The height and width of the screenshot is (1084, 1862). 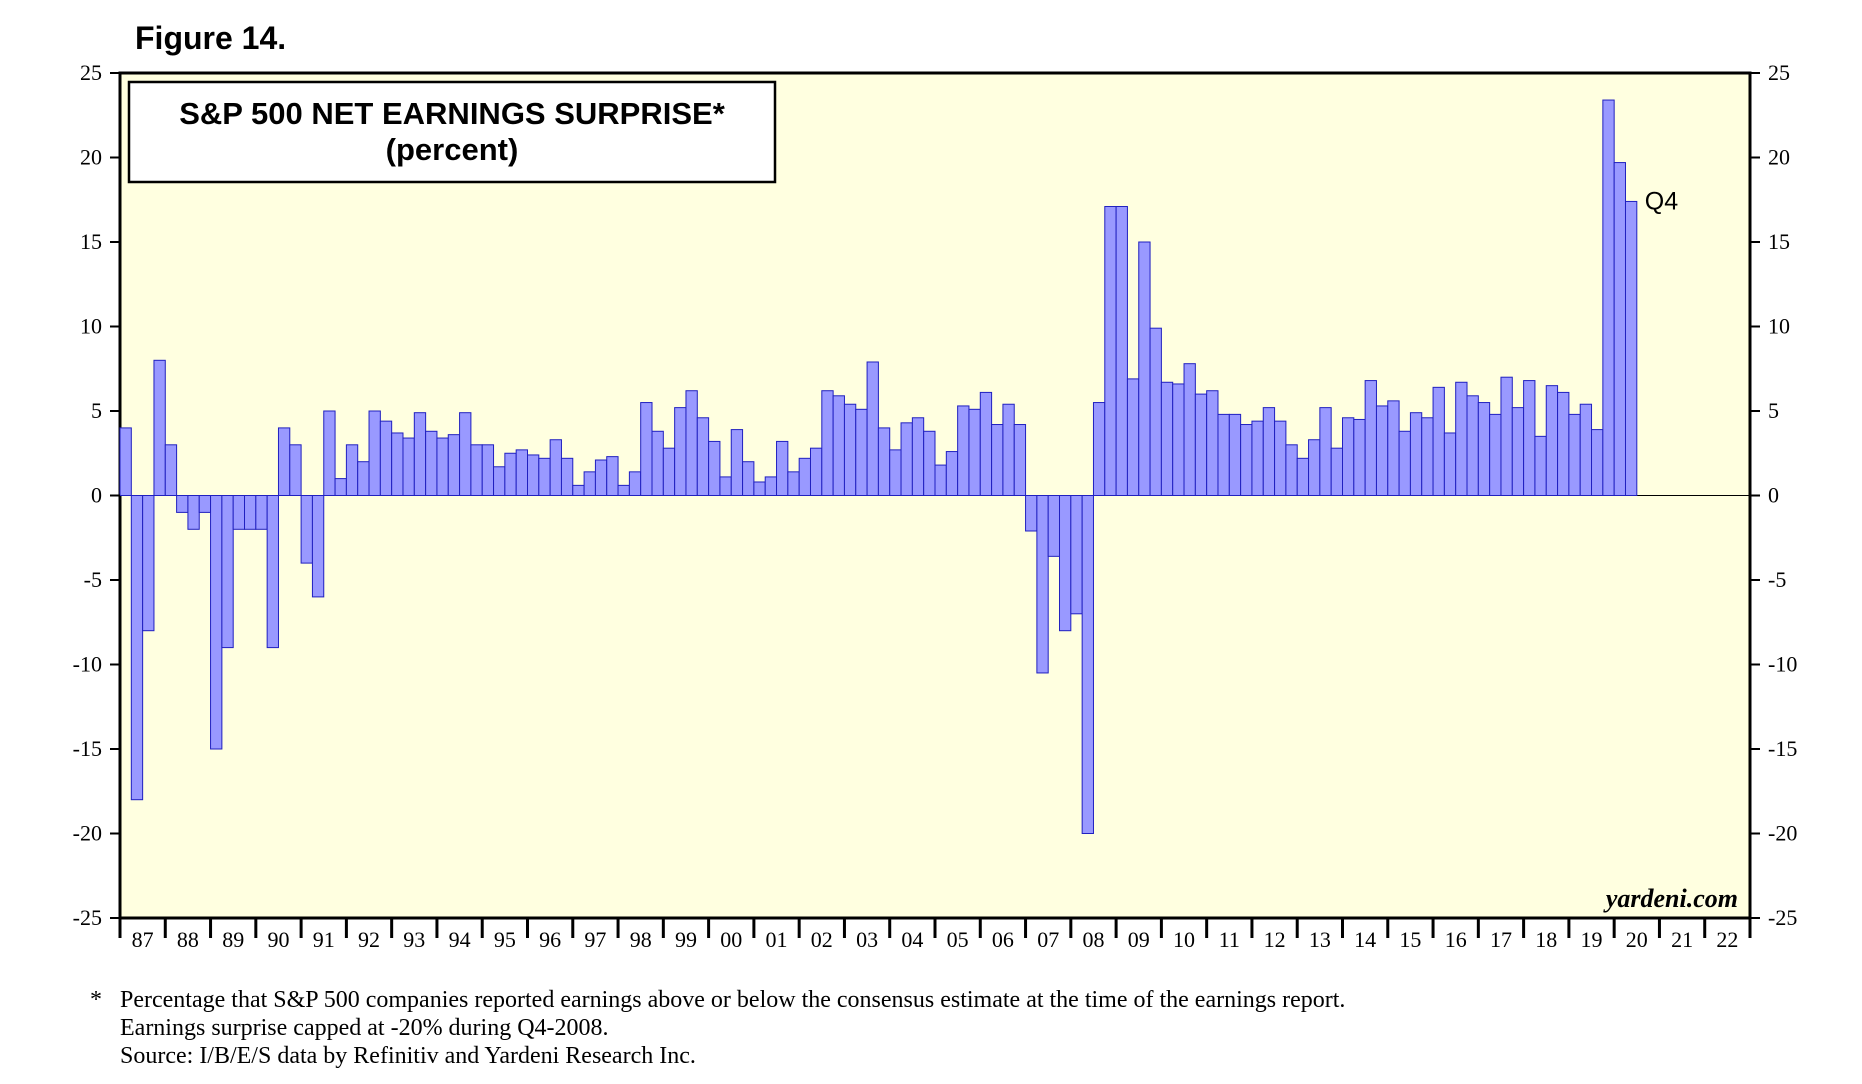 I want to click on y-tick-label-left: 15, so click(x=91, y=241).